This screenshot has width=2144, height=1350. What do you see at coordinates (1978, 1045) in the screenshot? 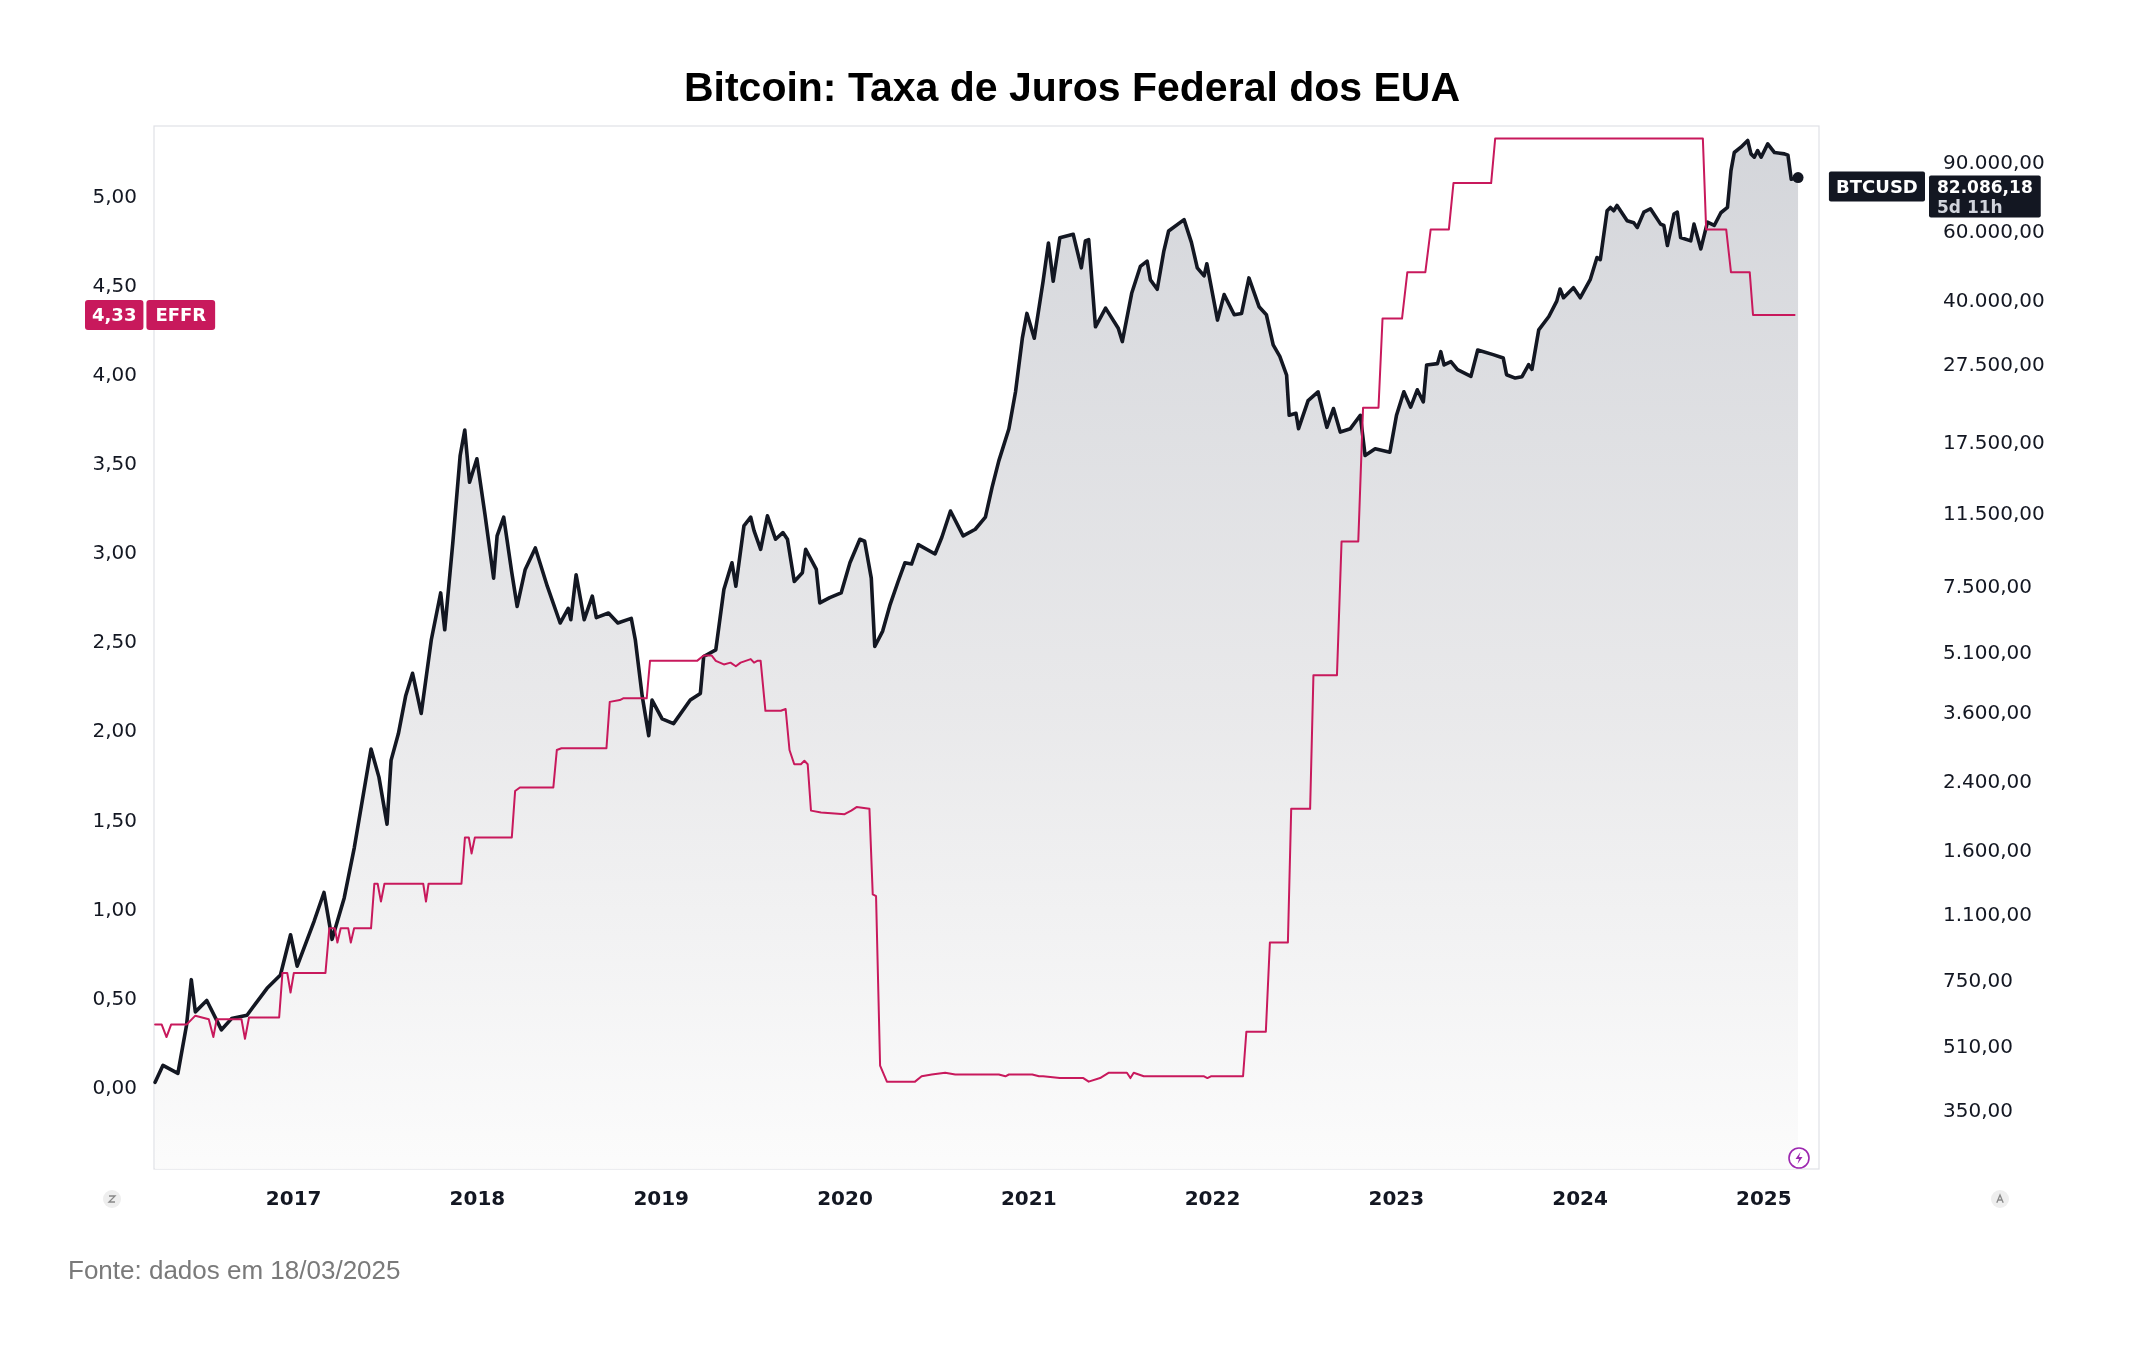
I see `y2-tick-label: 510,00` at bounding box center [1978, 1045].